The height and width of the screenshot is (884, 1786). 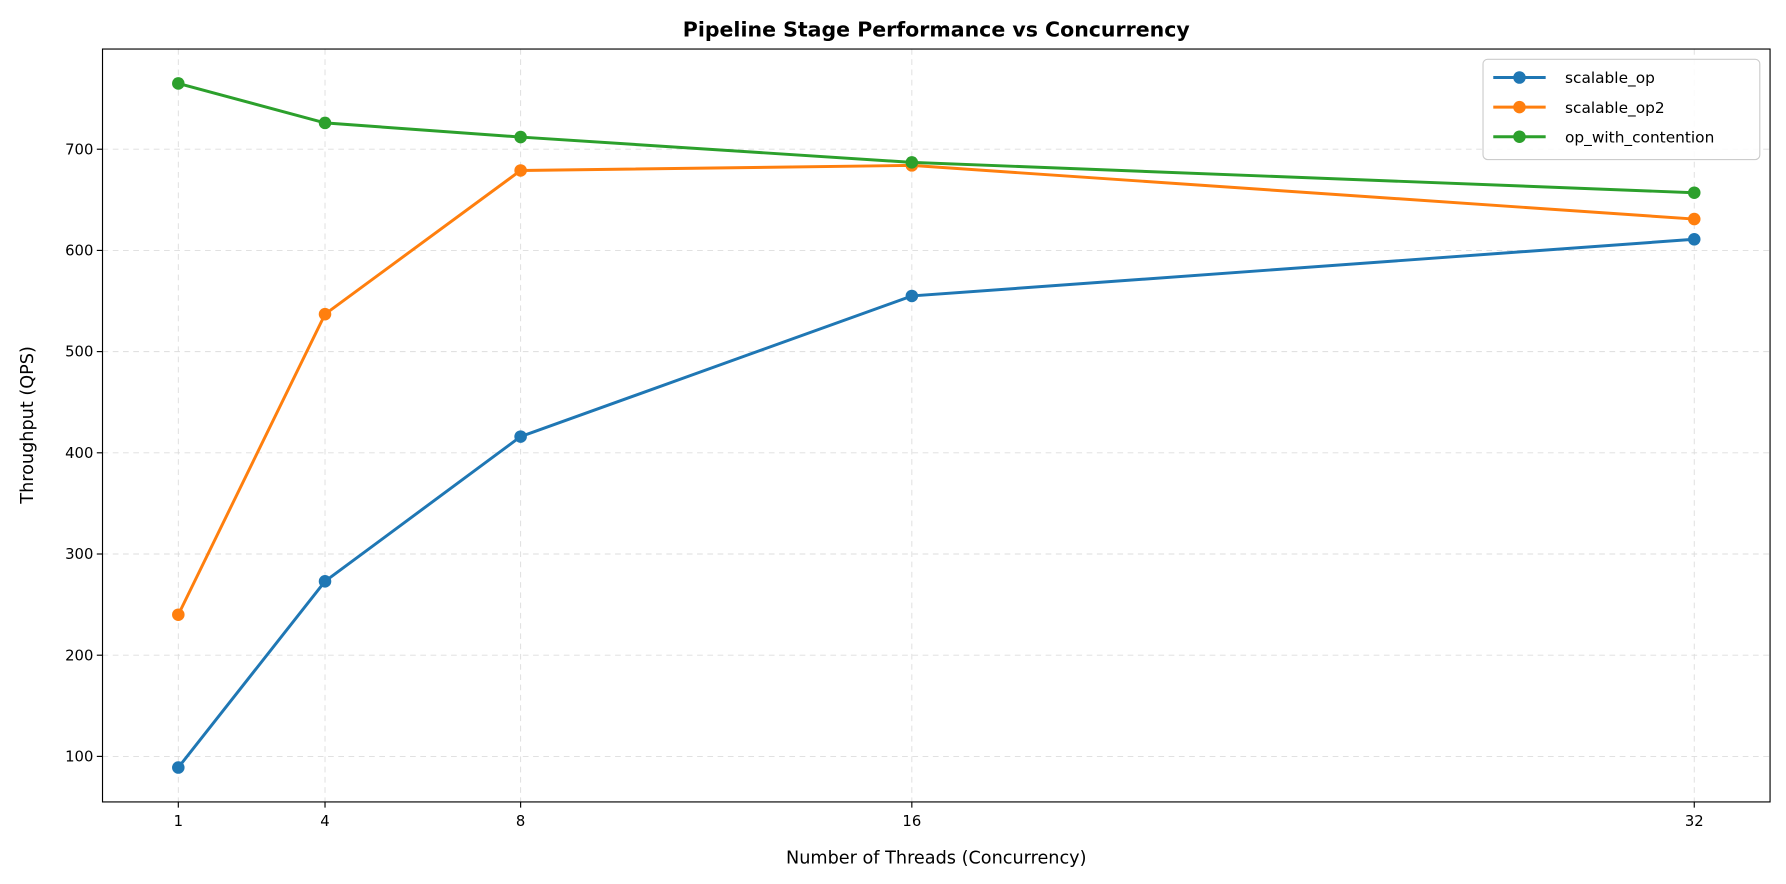 I want to click on y-tick-label: 500, so click(x=79, y=352).